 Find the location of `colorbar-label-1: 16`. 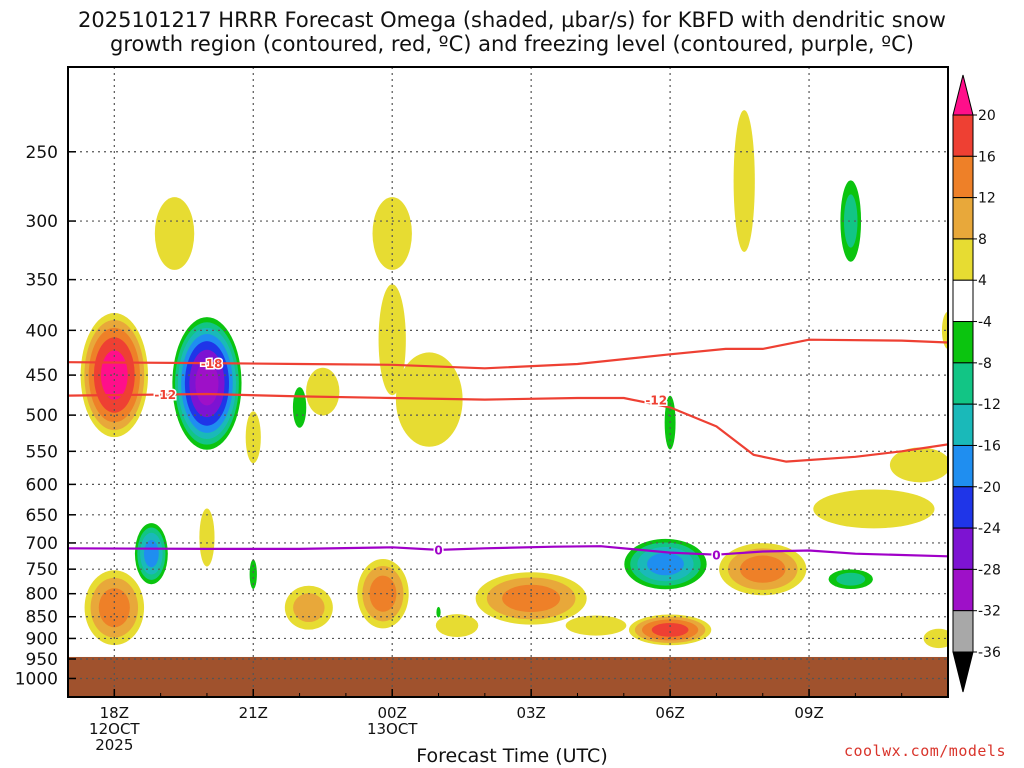

colorbar-label-1: 16 is located at coordinates (987, 157).